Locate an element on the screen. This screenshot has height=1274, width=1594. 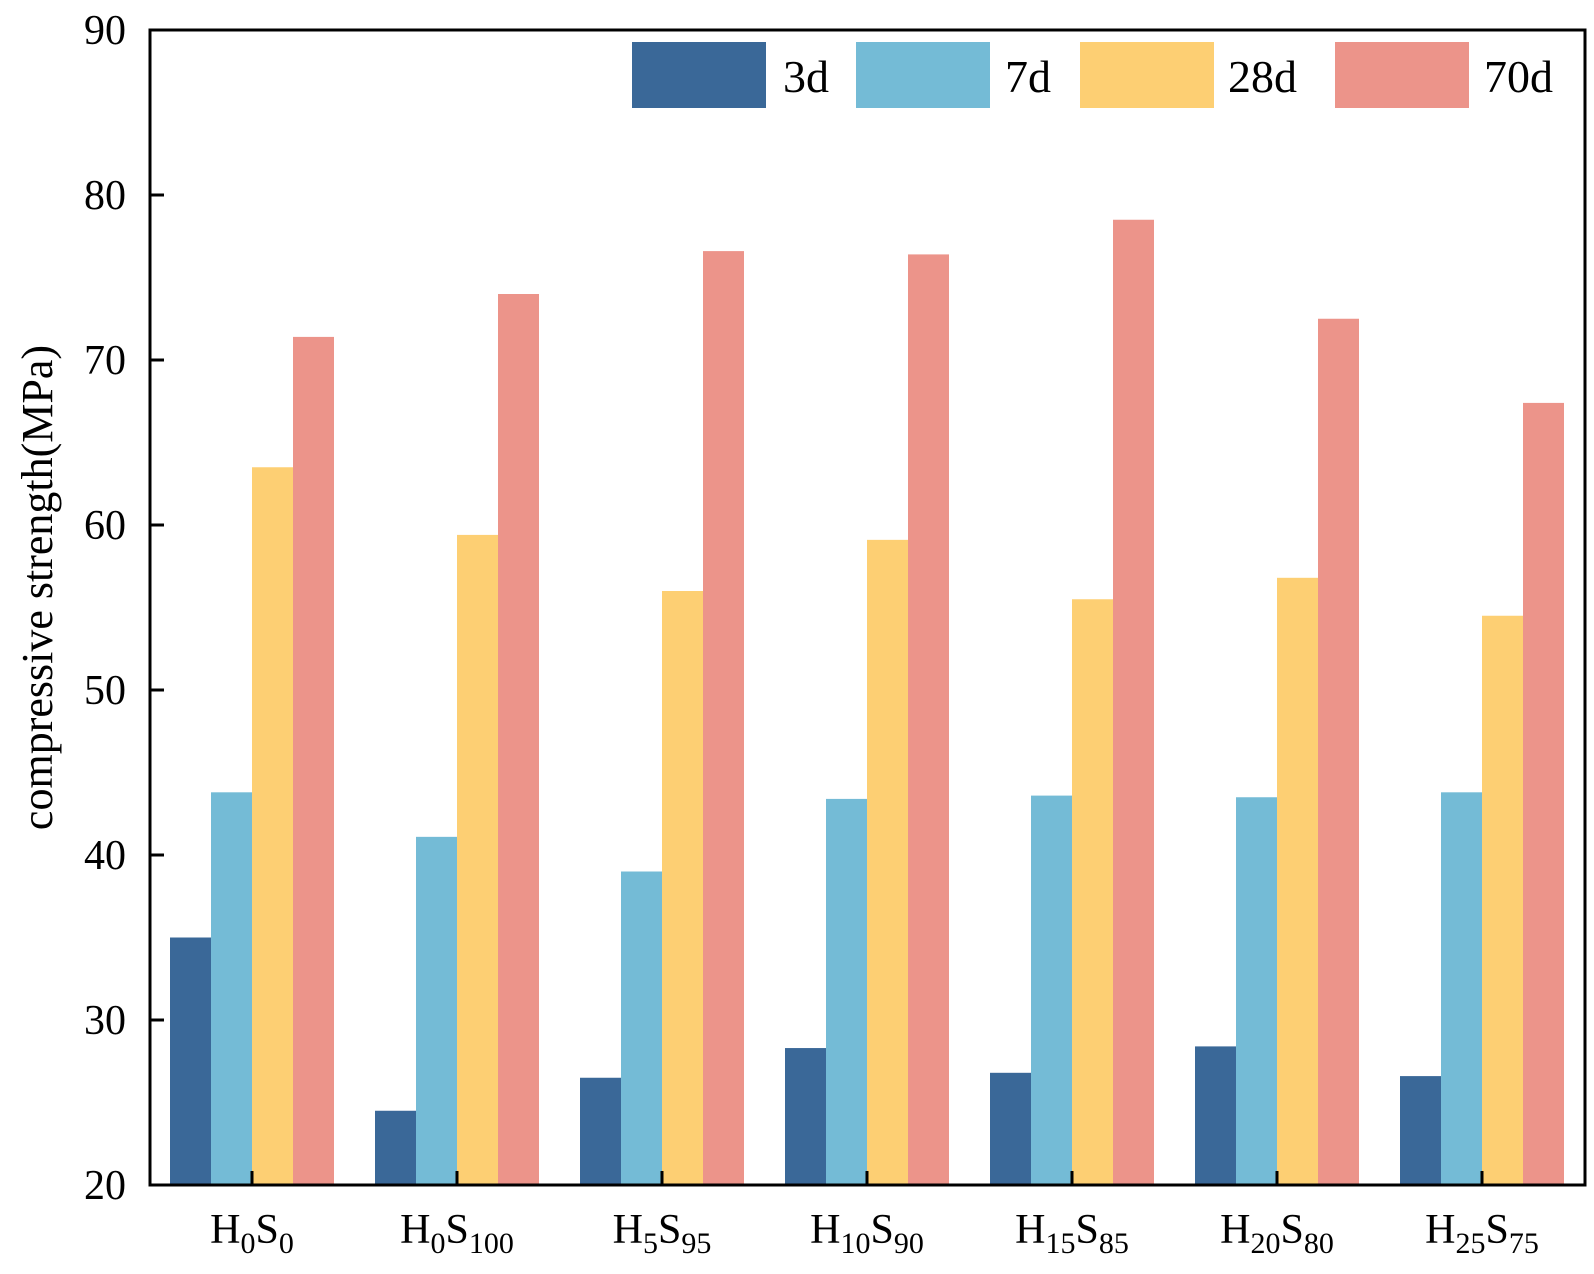
x-axis: H0S0 H0S100 H5S95 H10S90 H15S85 H20S80 H25S75 is located at coordinates (874, 1215).